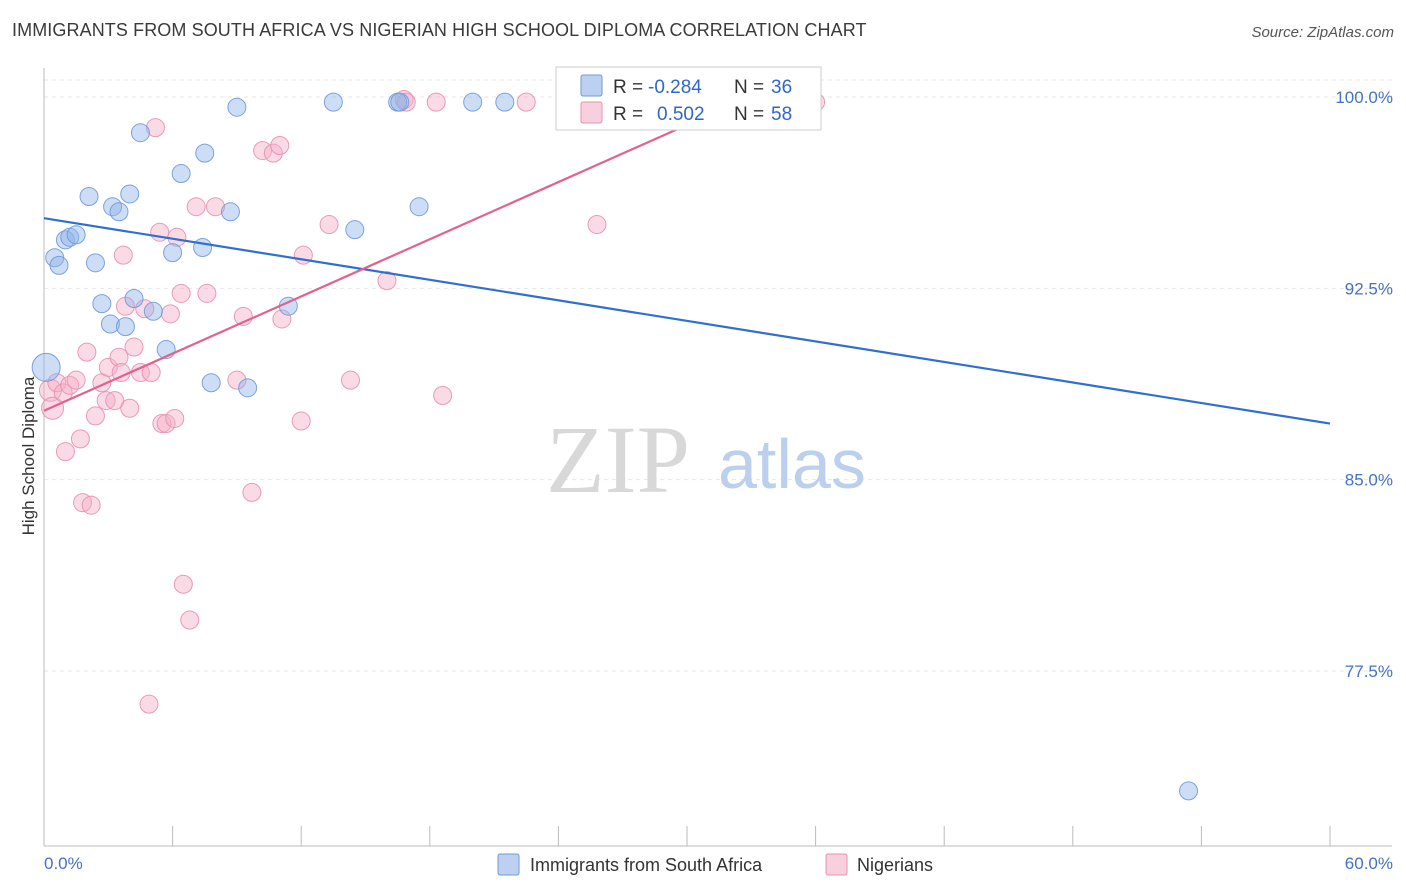  I want to click on y-axis-label: High School Diploma, so click(28, 455).